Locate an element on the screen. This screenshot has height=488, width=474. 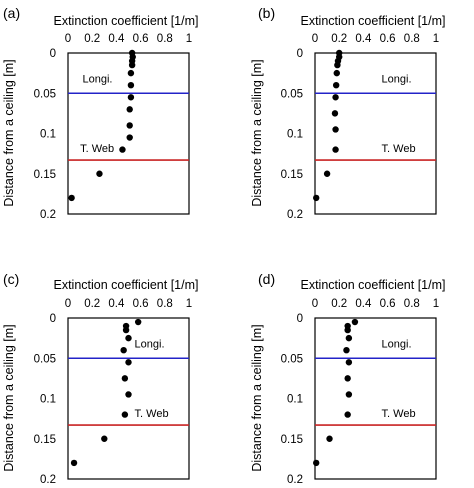
panel-letter: (d) is located at coordinates (266, 279).